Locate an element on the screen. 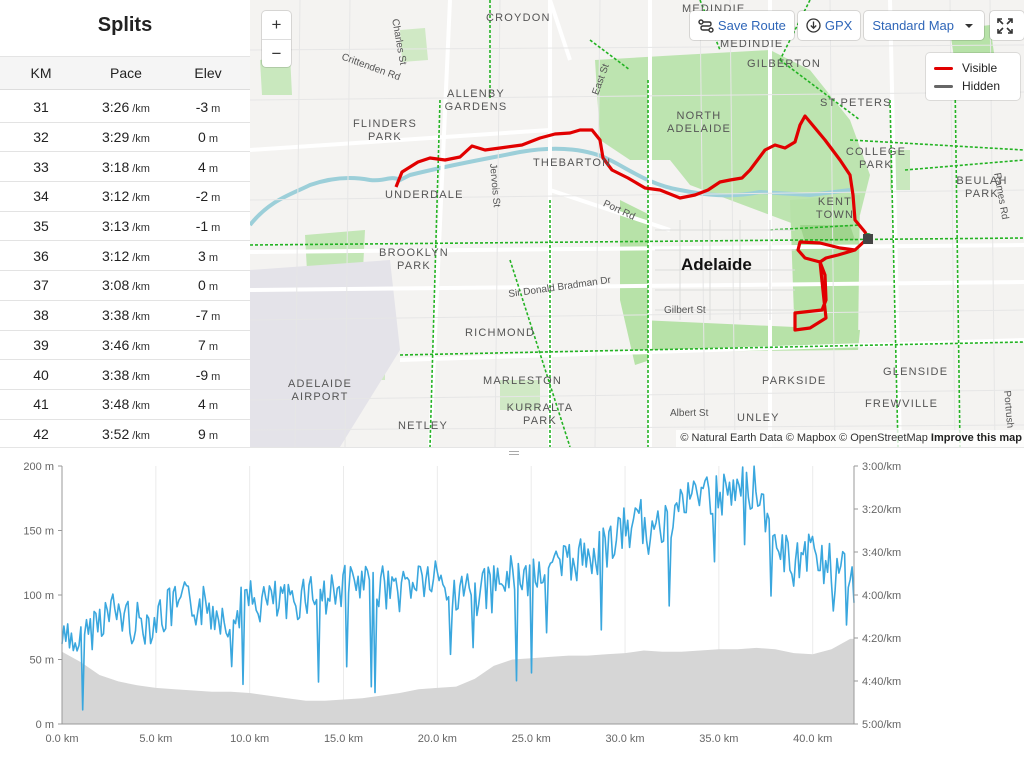 The height and width of the screenshot is (758, 1024). y-right-tick-label: 4:00/km is located at coordinates (881, 596).